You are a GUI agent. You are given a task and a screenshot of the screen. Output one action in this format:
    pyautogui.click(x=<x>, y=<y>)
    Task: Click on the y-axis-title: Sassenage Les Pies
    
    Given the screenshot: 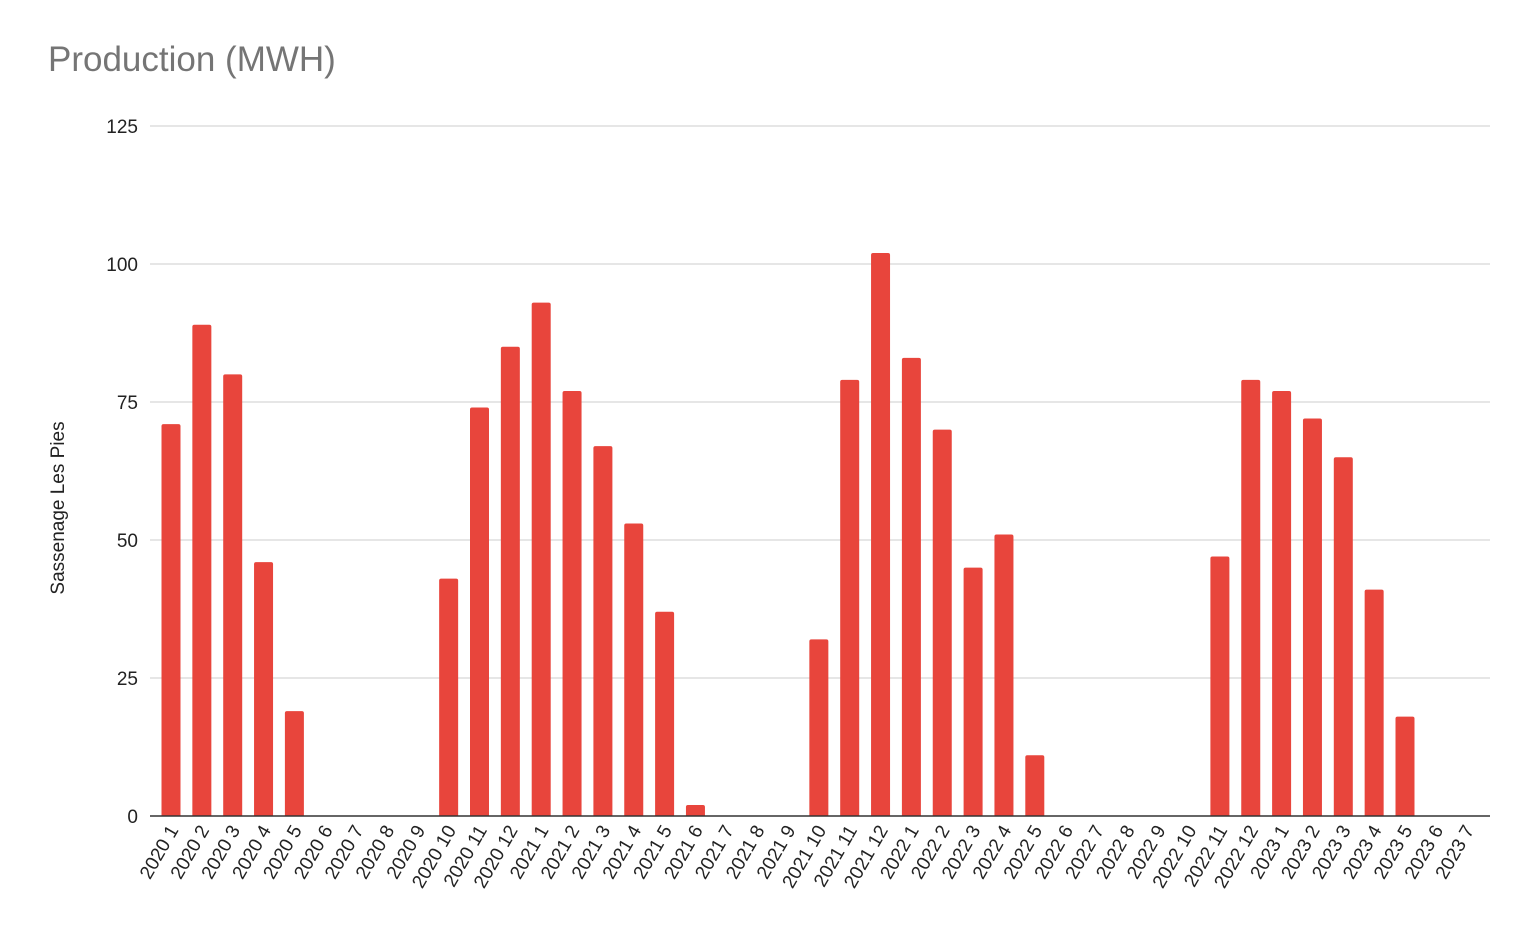 What is the action you would take?
    pyautogui.click(x=58, y=507)
    